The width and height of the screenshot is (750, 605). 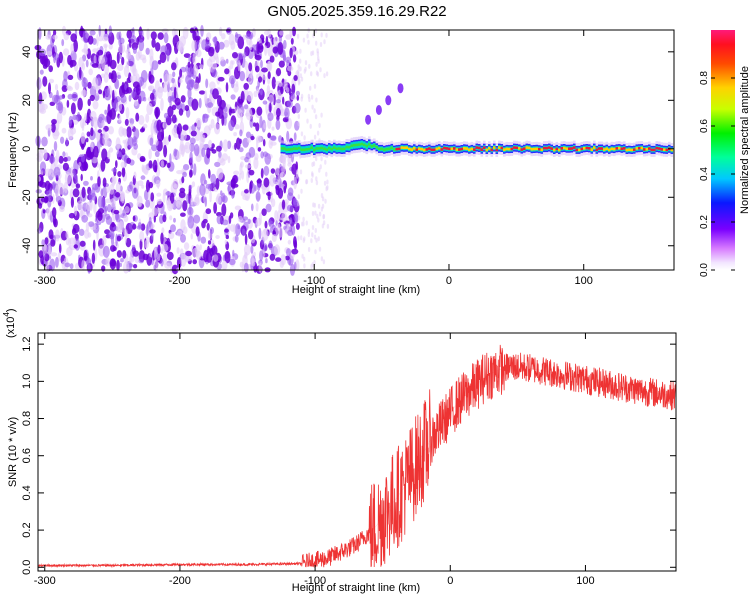 What do you see at coordinates (315, 581) in the screenshot?
I see `snr-xtick-label: -100` at bounding box center [315, 581].